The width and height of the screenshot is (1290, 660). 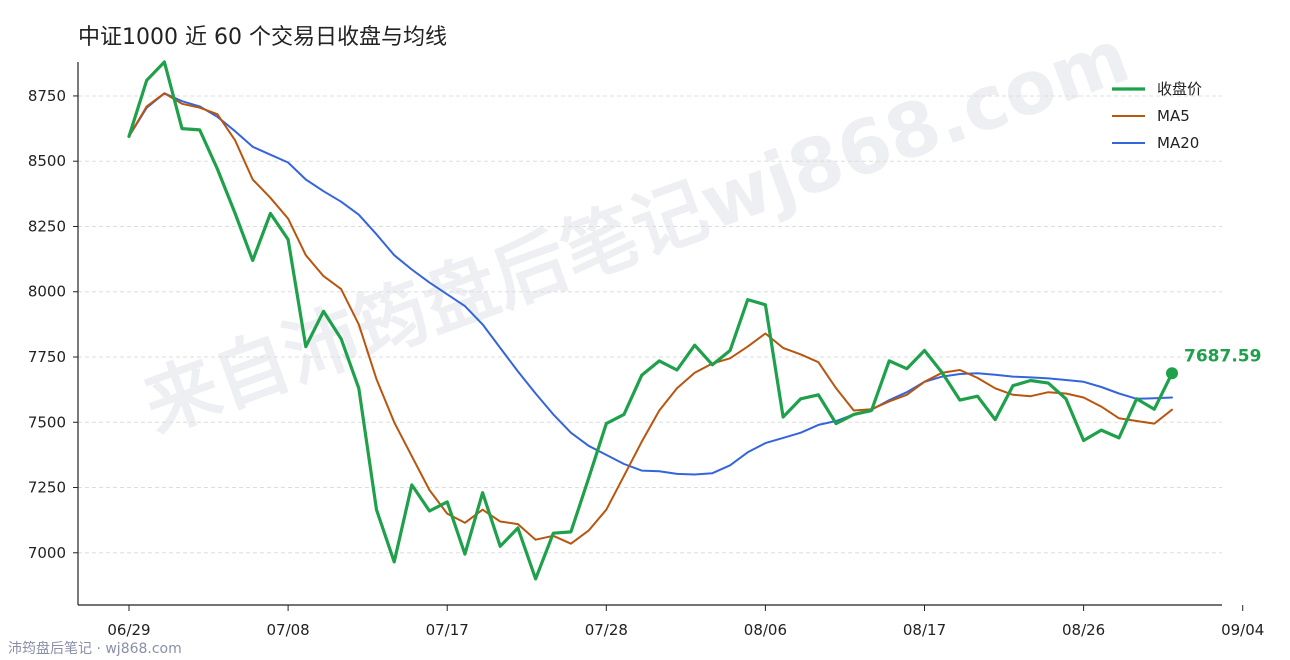 What do you see at coordinates (47, 96) in the screenshot?
I see `y-tick-label: 8750` at bounding box center [47, 96].